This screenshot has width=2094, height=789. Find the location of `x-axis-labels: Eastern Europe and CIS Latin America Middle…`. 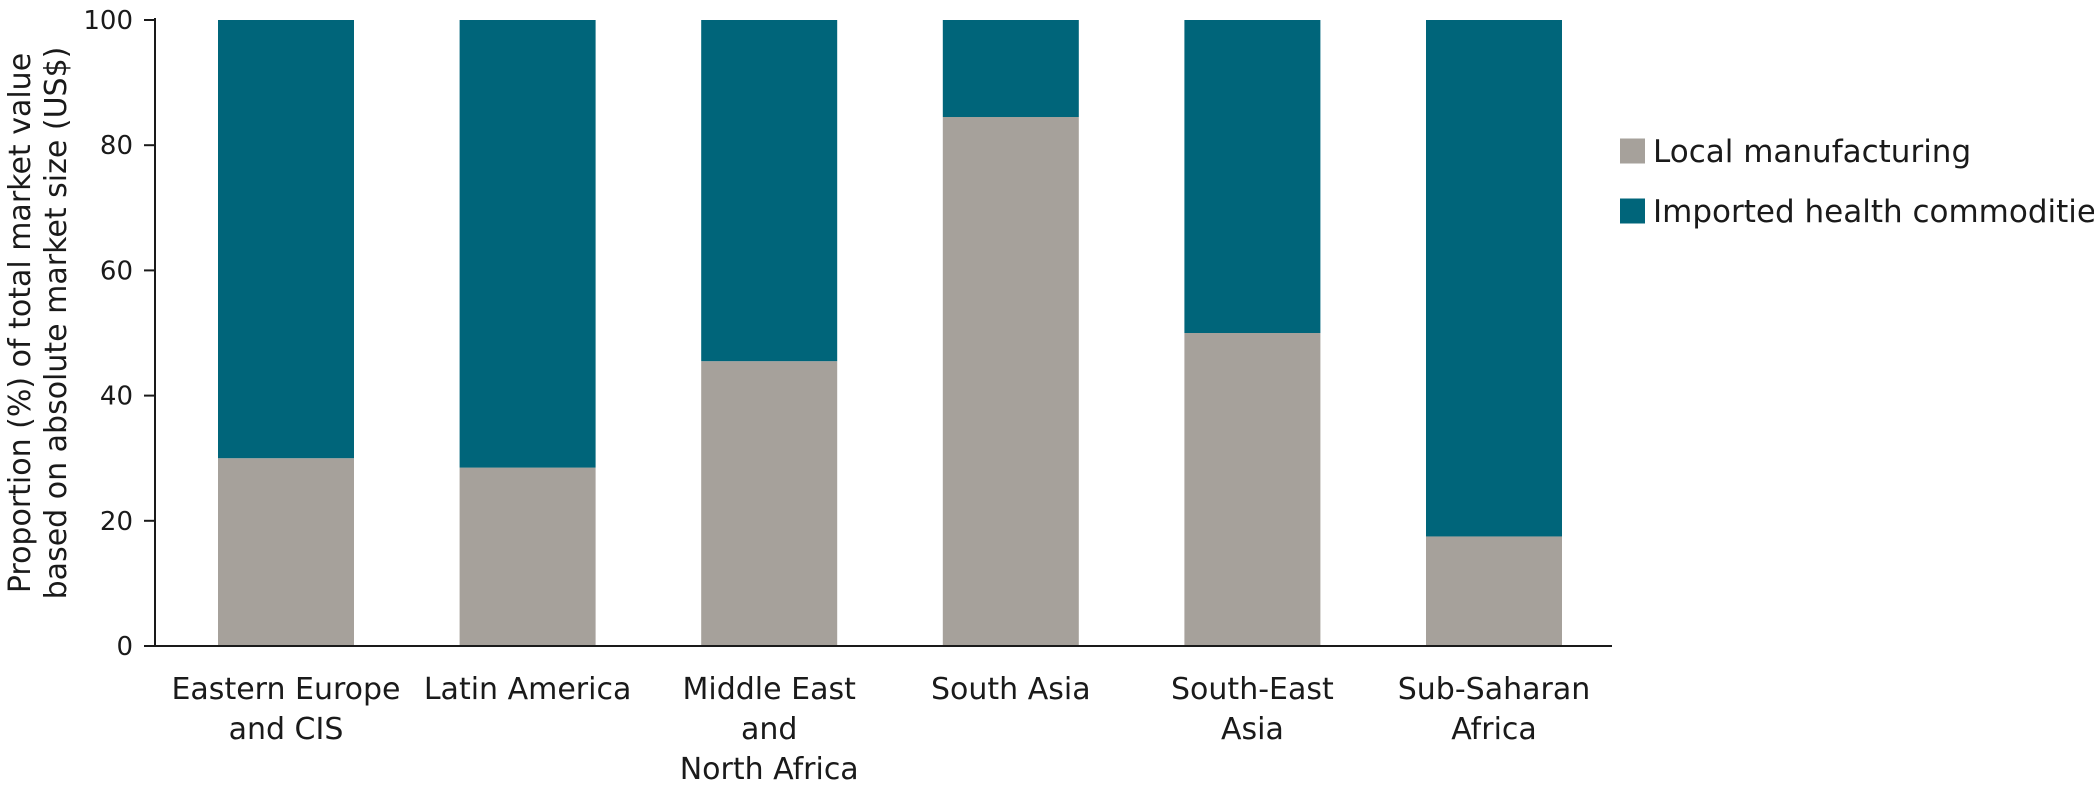

x-axis-labels: Eastern Europe and CIS Latin America Middle… is located at coordinates (880, 729).